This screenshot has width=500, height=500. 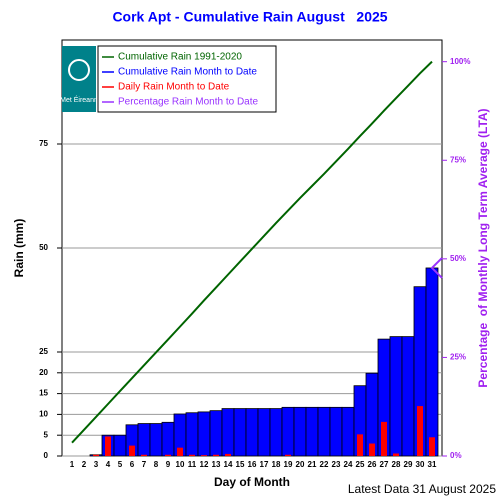 I want to click on marker, so click(x=436, y=268).